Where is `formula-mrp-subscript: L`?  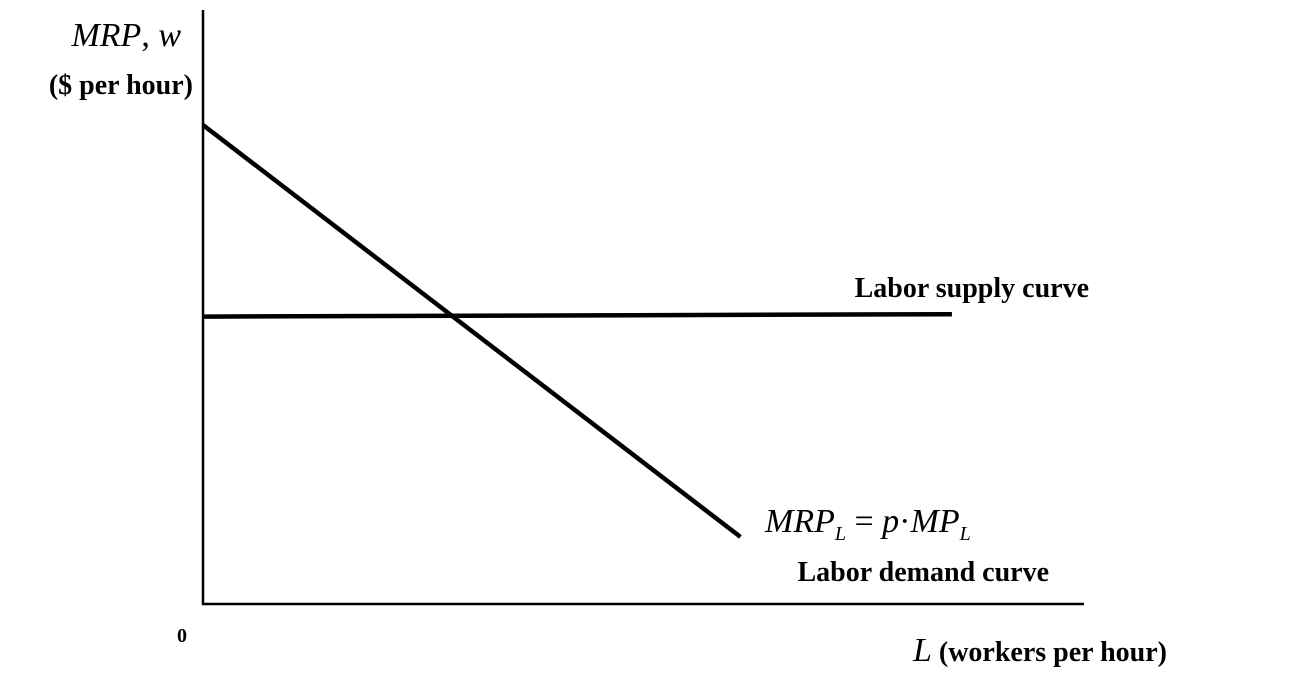
formula-mrp-subscript: L is located at coordinates (840, 534).